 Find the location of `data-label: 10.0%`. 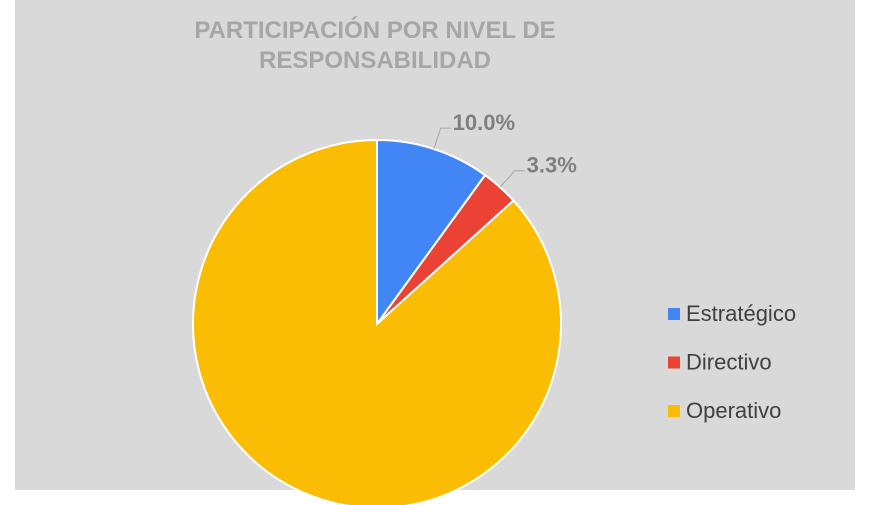

data-label: 10.0% is located at coordinates (484, 122).